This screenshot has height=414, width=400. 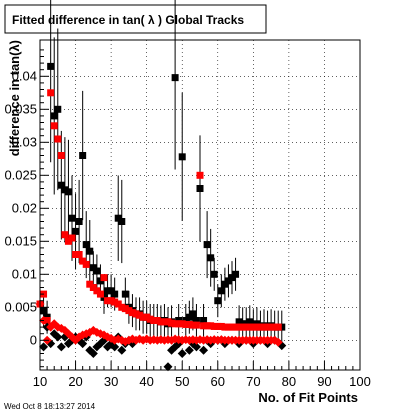 What do you see at coordinates (20, 306) in the screenshot?
I see `y-tick-label: 0.005` at bounding box center [20, 306].